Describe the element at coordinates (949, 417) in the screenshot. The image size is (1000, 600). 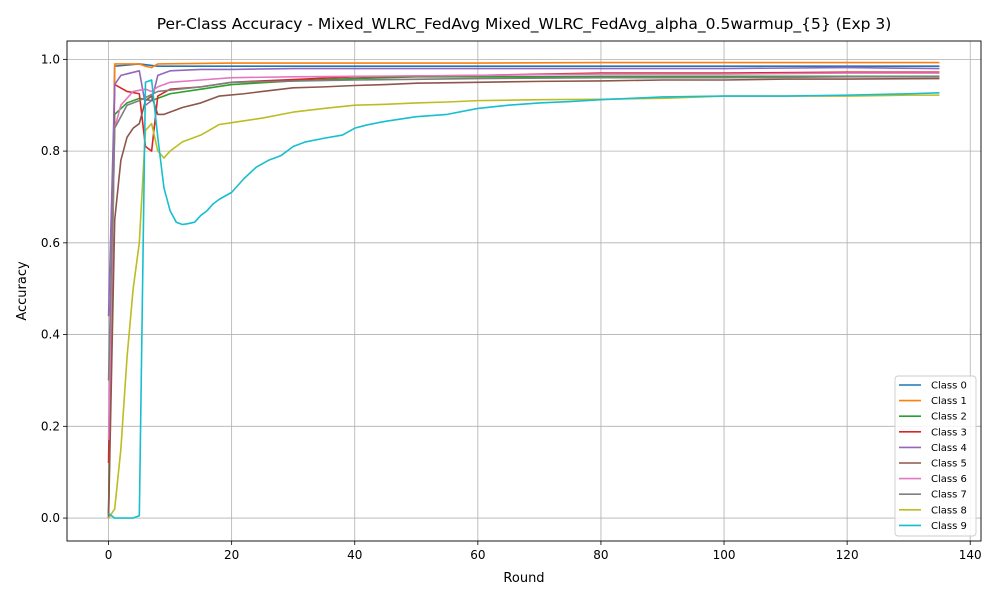
I see `legend-label: Class 2` at that location.